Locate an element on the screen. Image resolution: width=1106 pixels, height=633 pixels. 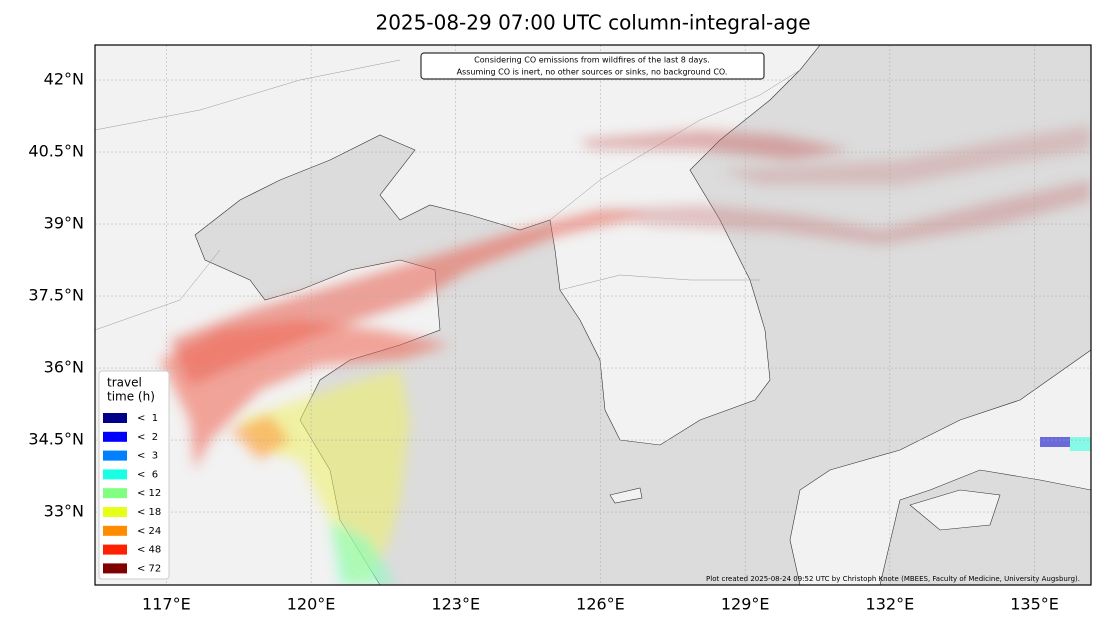
legend-label: < 3 is located at coordinates (147, 456).